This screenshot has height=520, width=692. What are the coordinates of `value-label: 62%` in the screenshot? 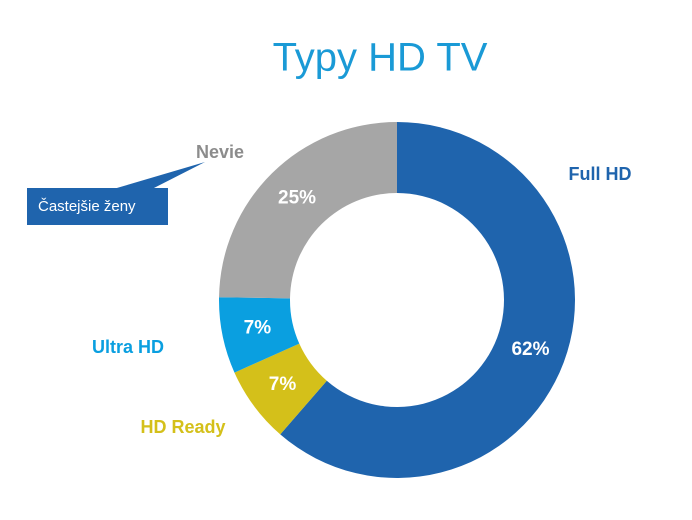 It's located at (530, 349).